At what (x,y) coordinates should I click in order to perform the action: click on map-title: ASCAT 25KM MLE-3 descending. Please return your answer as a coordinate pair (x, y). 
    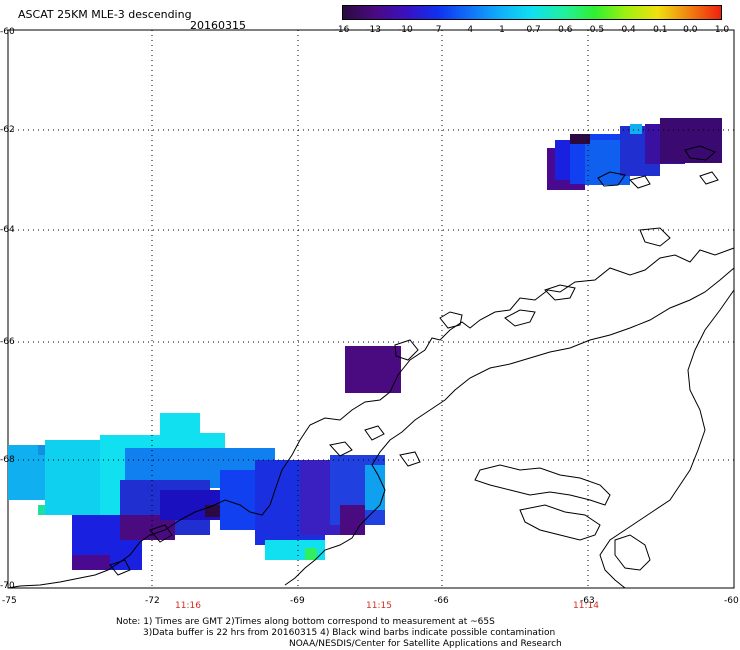
    Looking at the image, I should click on (105, 14).